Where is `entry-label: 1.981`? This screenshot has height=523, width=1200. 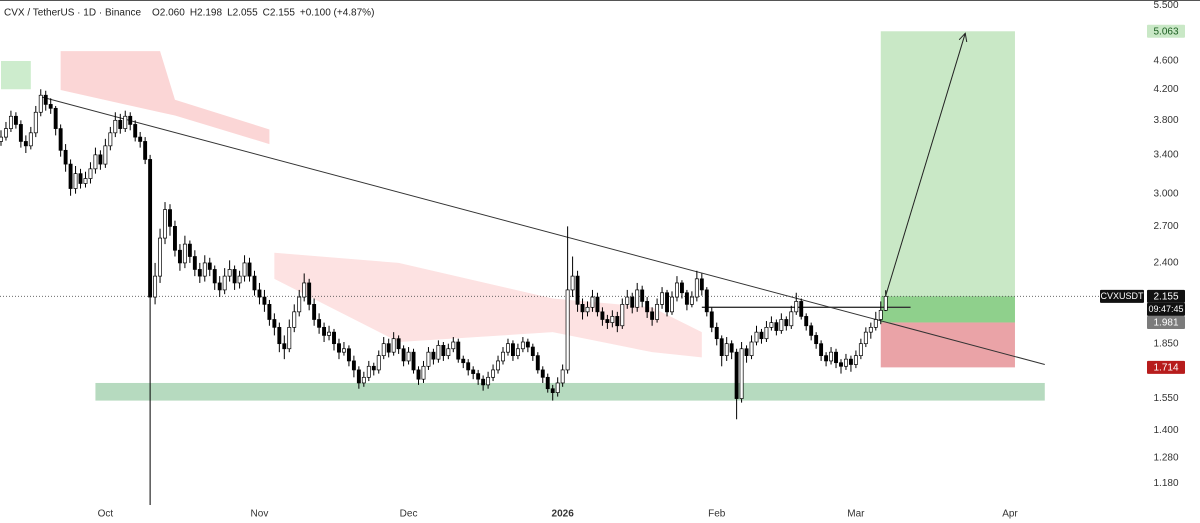
entry-label: 1.981 is located at coordinates (1165, 323).